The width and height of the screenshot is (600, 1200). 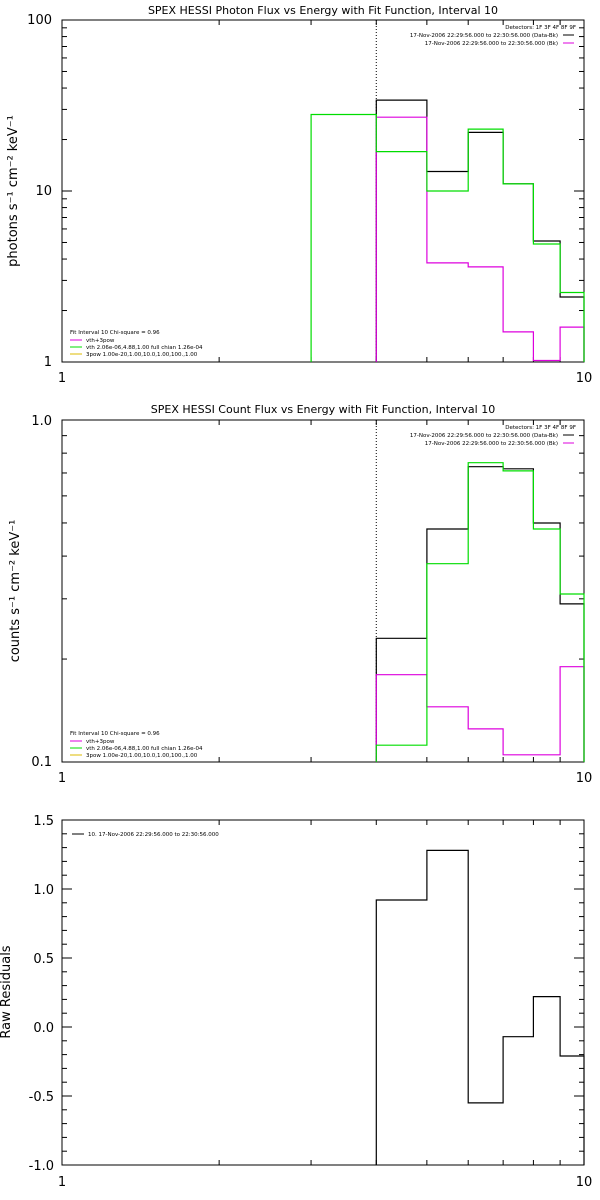 I want to click on y-tick-label: 1.5, so click(x=43, y=821).